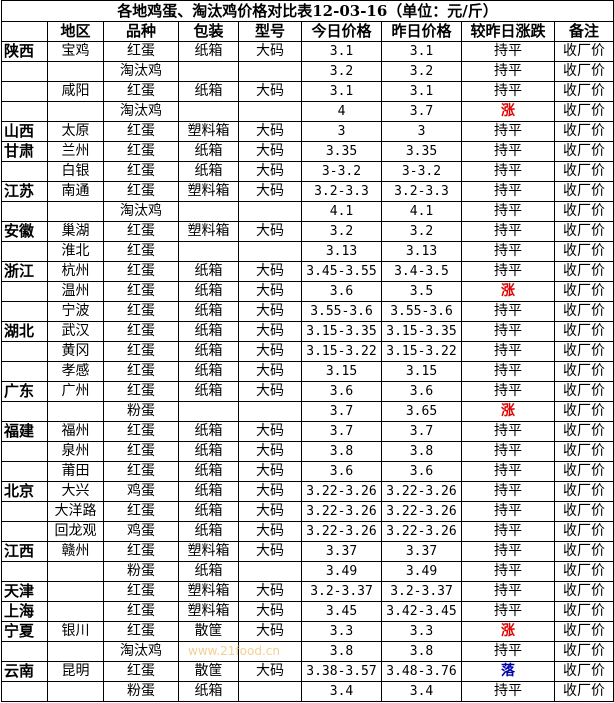 This screenshot has width=614, height=703. I want to click on cell-yesterday-price: 3.8, so click(421, 451).